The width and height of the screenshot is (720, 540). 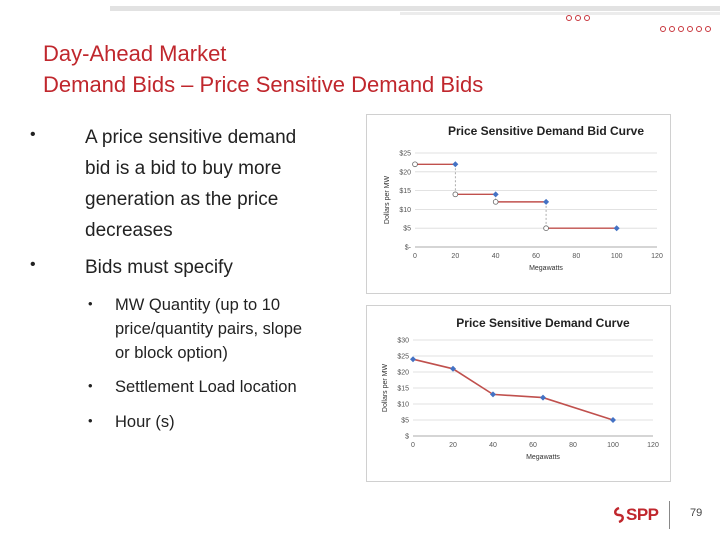 What do you see at coordinates (619, 515) in the screenshot?
I see `spp-swirl-icon` at bounding box center [619, 515].